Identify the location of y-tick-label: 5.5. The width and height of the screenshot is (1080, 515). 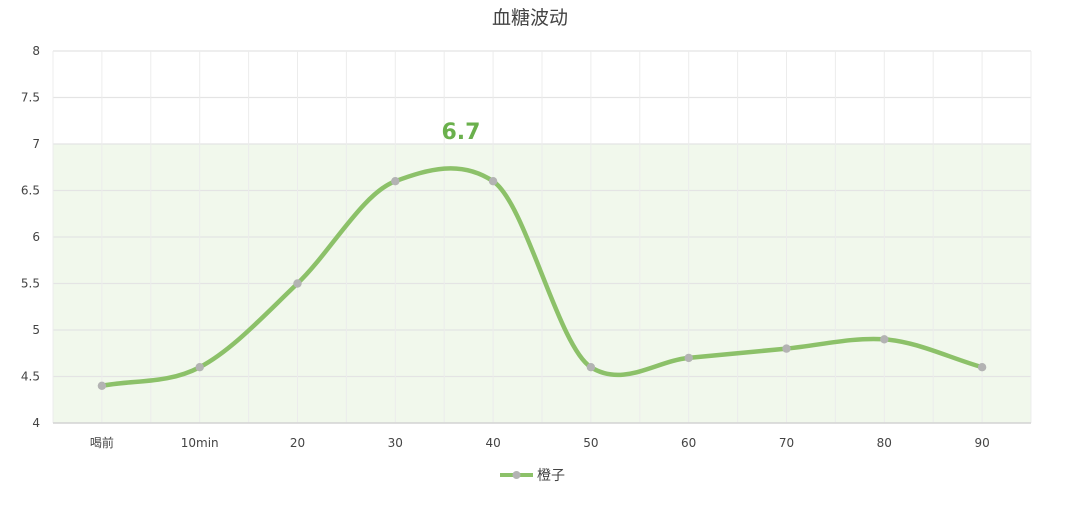
(30, 284).